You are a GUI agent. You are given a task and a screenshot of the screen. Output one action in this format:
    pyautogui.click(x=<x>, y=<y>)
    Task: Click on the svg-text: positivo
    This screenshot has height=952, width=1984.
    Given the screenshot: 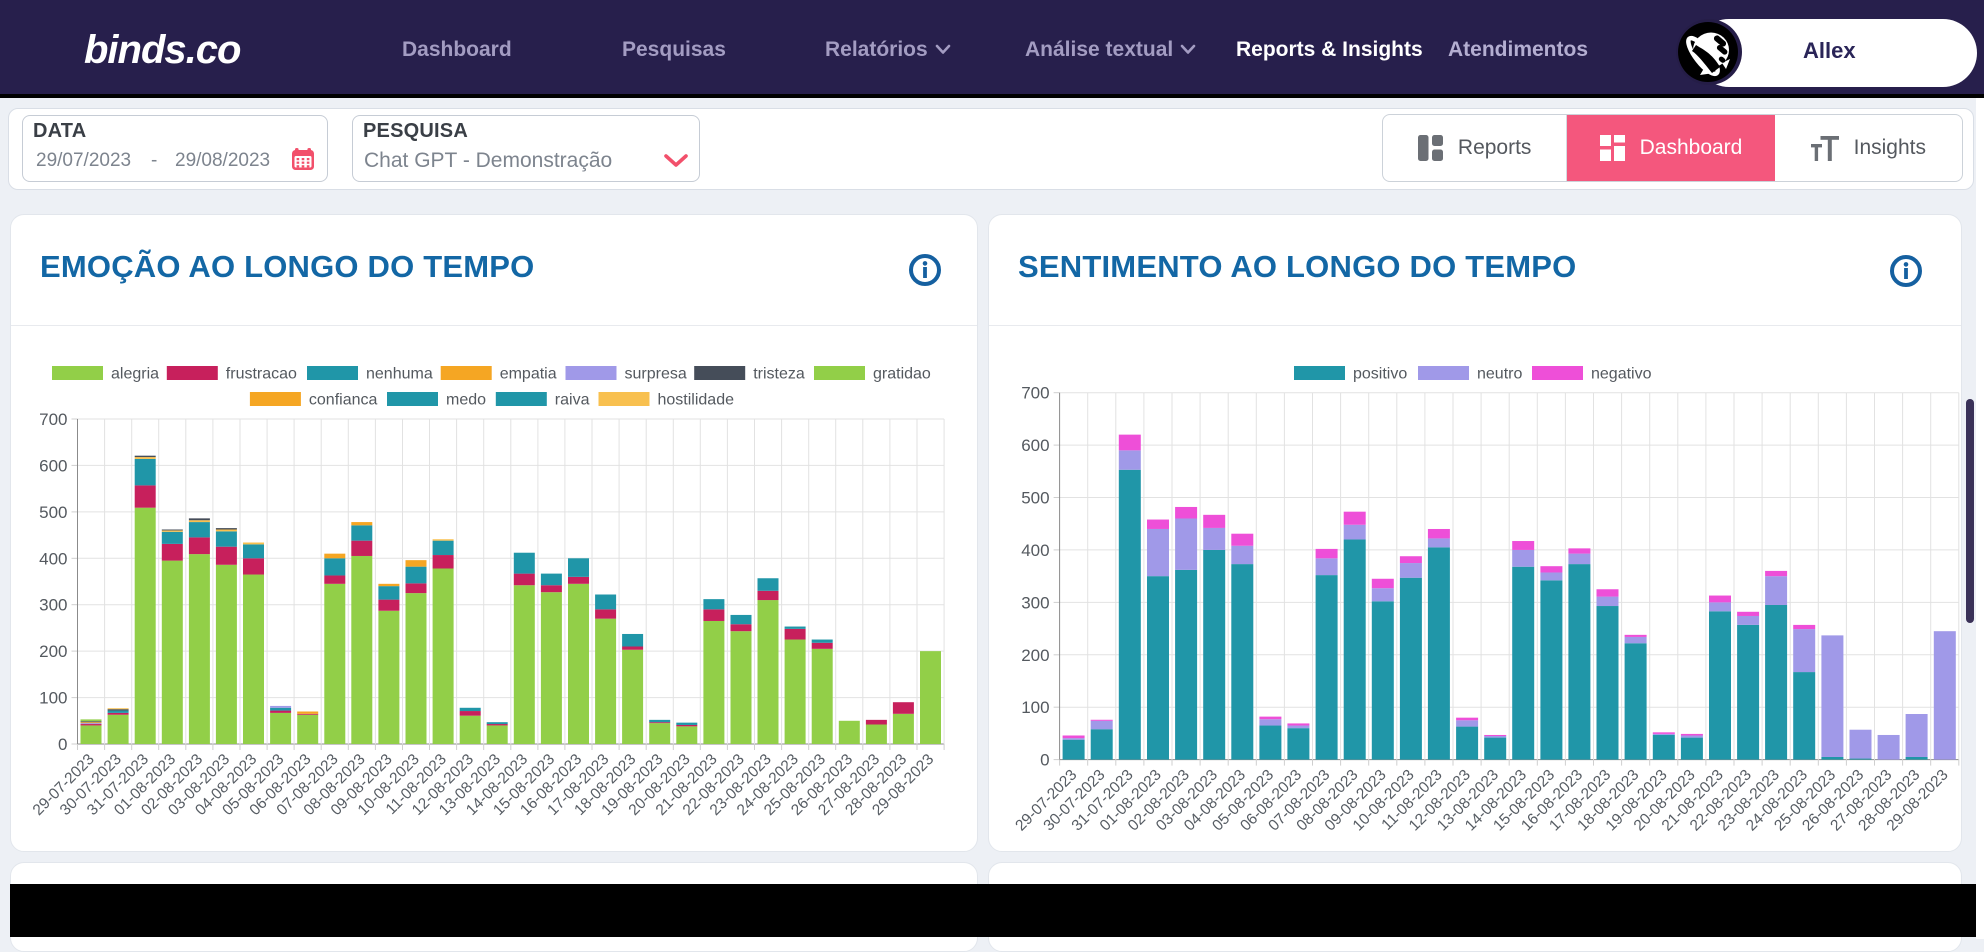 What is the action you would take?
    pyautogui.click(x=1380, y=374)
    